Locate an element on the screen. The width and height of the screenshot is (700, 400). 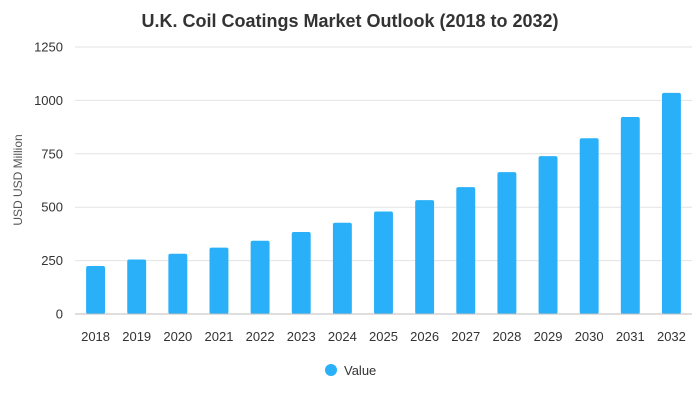
bar-2027 is located at coordinates (466, 250).